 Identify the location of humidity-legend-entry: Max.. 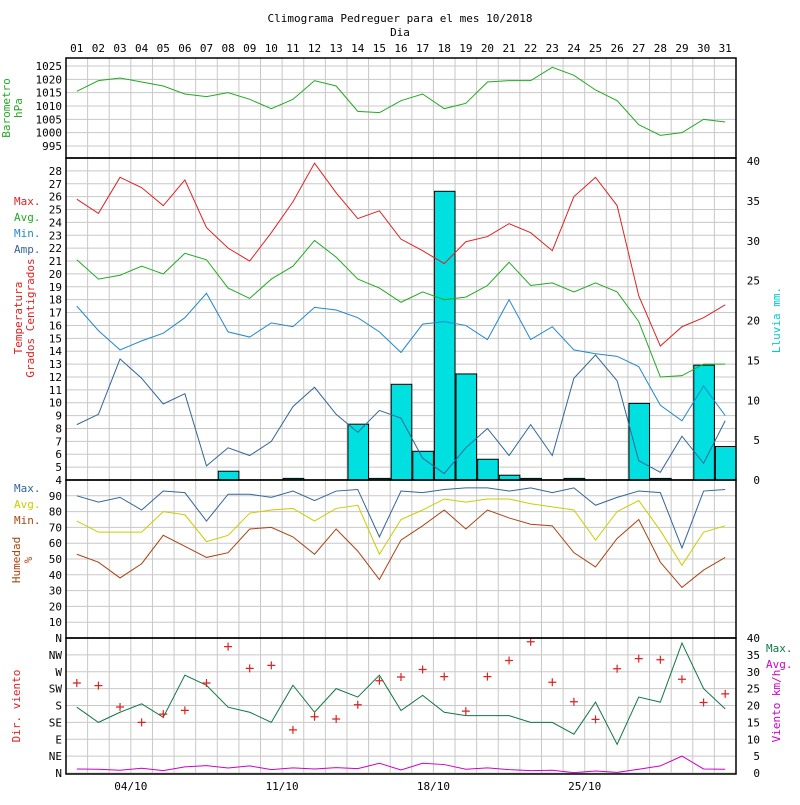
(27, 488).